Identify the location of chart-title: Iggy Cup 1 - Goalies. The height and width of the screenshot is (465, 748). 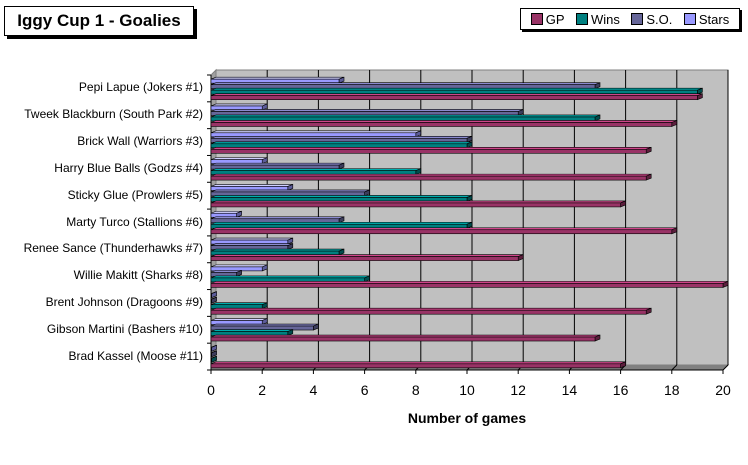
(99, 20).